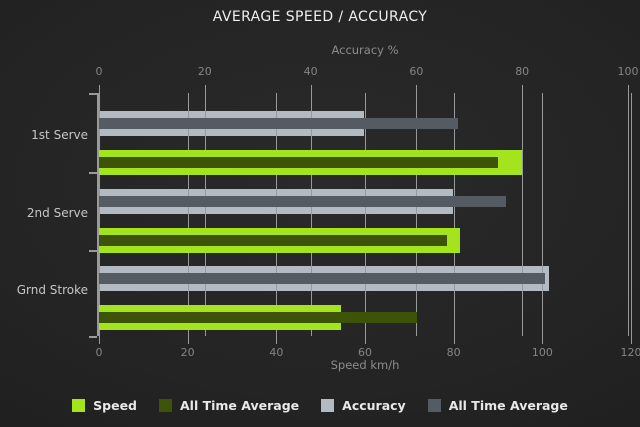 This screenshot has width=640, height=427. What do you see at coordinates (453, 352) in the screenshot?
I see `speed-tick-label: 80` at bounding box center [453, 352].